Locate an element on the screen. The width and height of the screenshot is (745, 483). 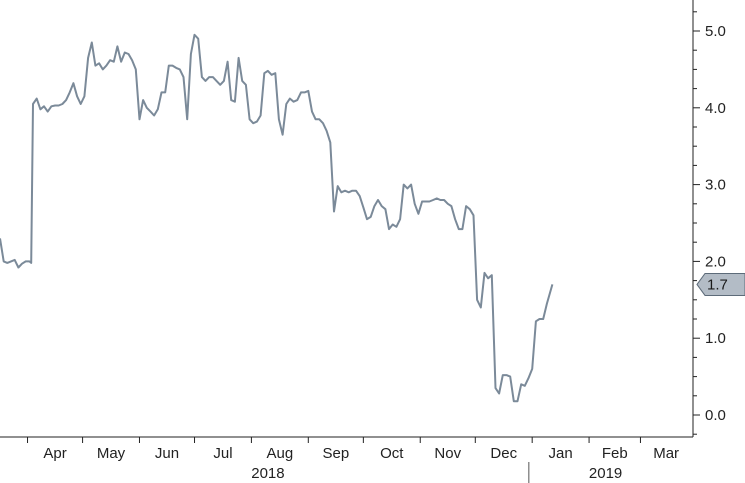
x-tick-label: Sep is located at coordinates (335, 453).